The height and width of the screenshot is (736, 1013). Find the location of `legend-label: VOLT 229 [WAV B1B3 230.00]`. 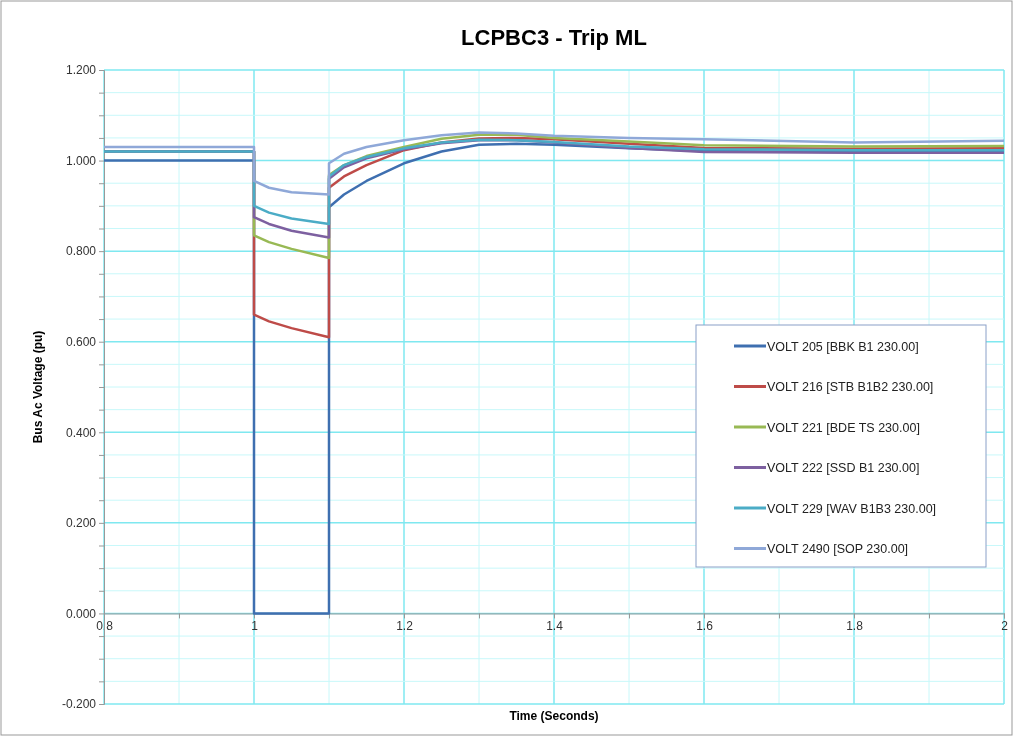

legend-label: VOLT 229 [WAV B1B3 230.00] is located at coordinates (852, 508).